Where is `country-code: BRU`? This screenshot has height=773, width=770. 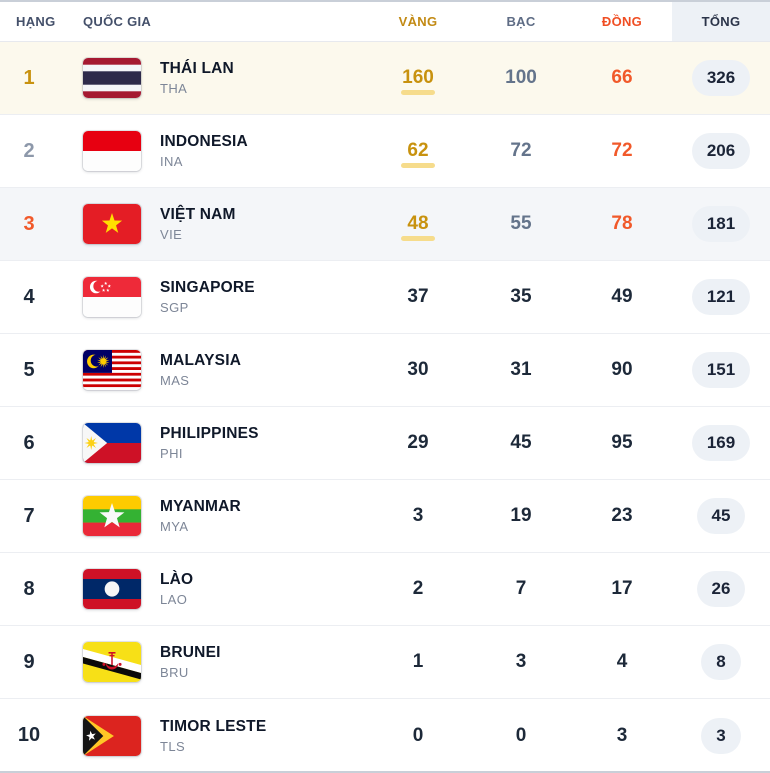
country-code: BRU is located at coordinates (174, 672).